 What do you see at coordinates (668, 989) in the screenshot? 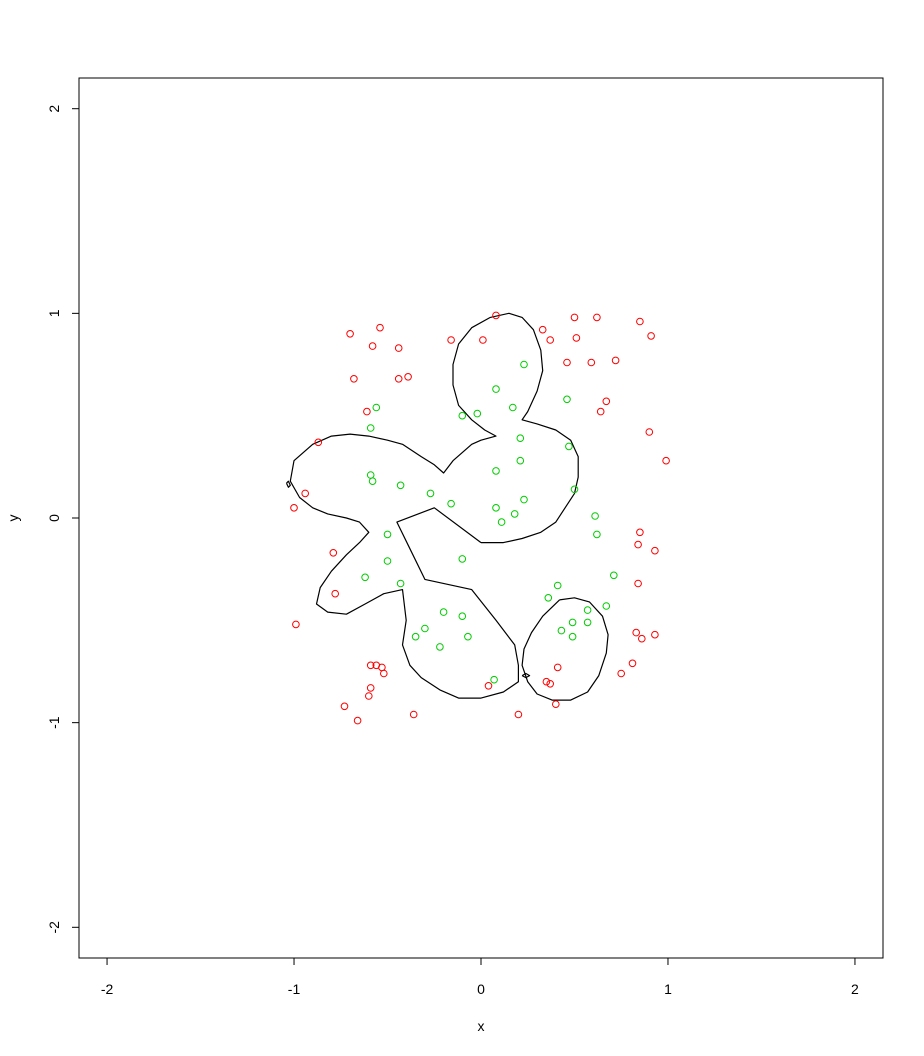
I see `x-tick-label: 1` at bounding box center [668, 989].